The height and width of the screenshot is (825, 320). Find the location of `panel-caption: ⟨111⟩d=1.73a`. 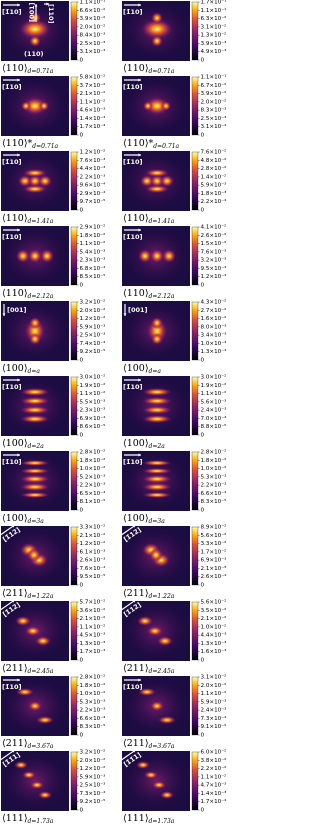

panel-caption: ⟨111⟩d=1.73a is located at coordinates (149, 819).